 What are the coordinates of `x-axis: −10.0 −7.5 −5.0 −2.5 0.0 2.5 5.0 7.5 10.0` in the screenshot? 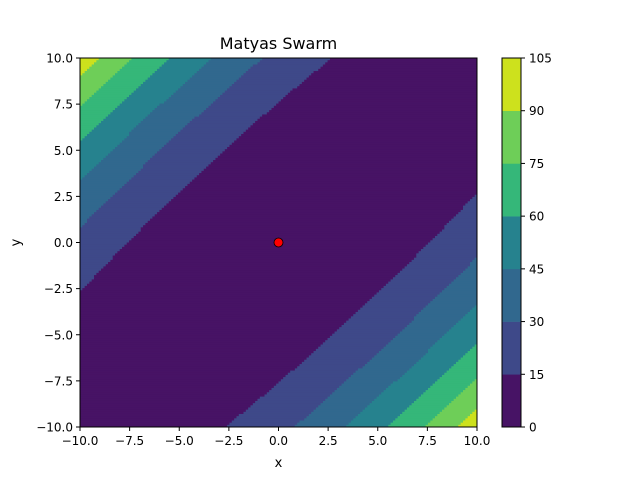 It's located at (276, 437).